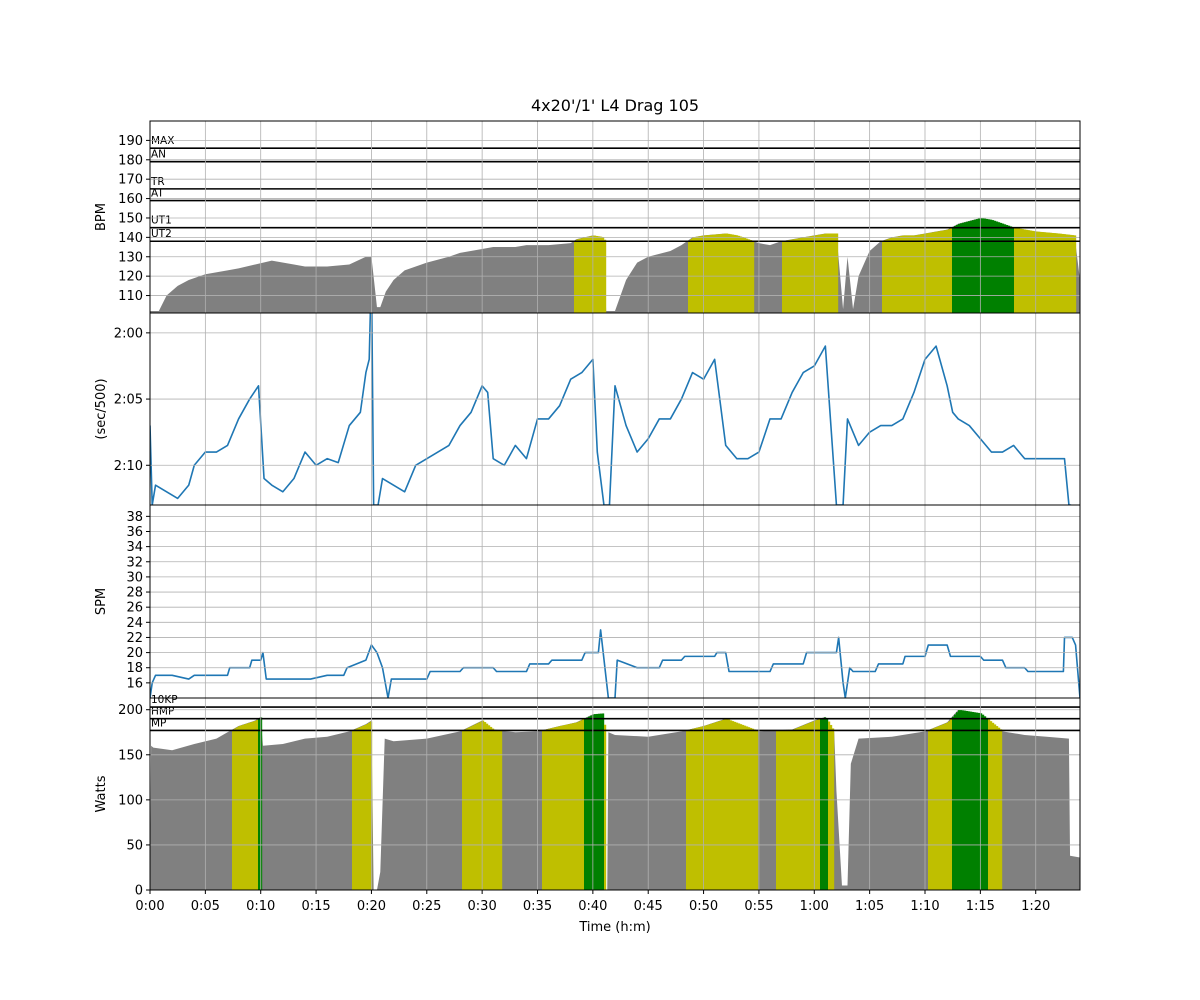 Image resolution: width=1200 pixels, height=1000 pixels. Describe the element at coordinates (611, 409) in the screenshot. I see `pace-plot-area` at that location.